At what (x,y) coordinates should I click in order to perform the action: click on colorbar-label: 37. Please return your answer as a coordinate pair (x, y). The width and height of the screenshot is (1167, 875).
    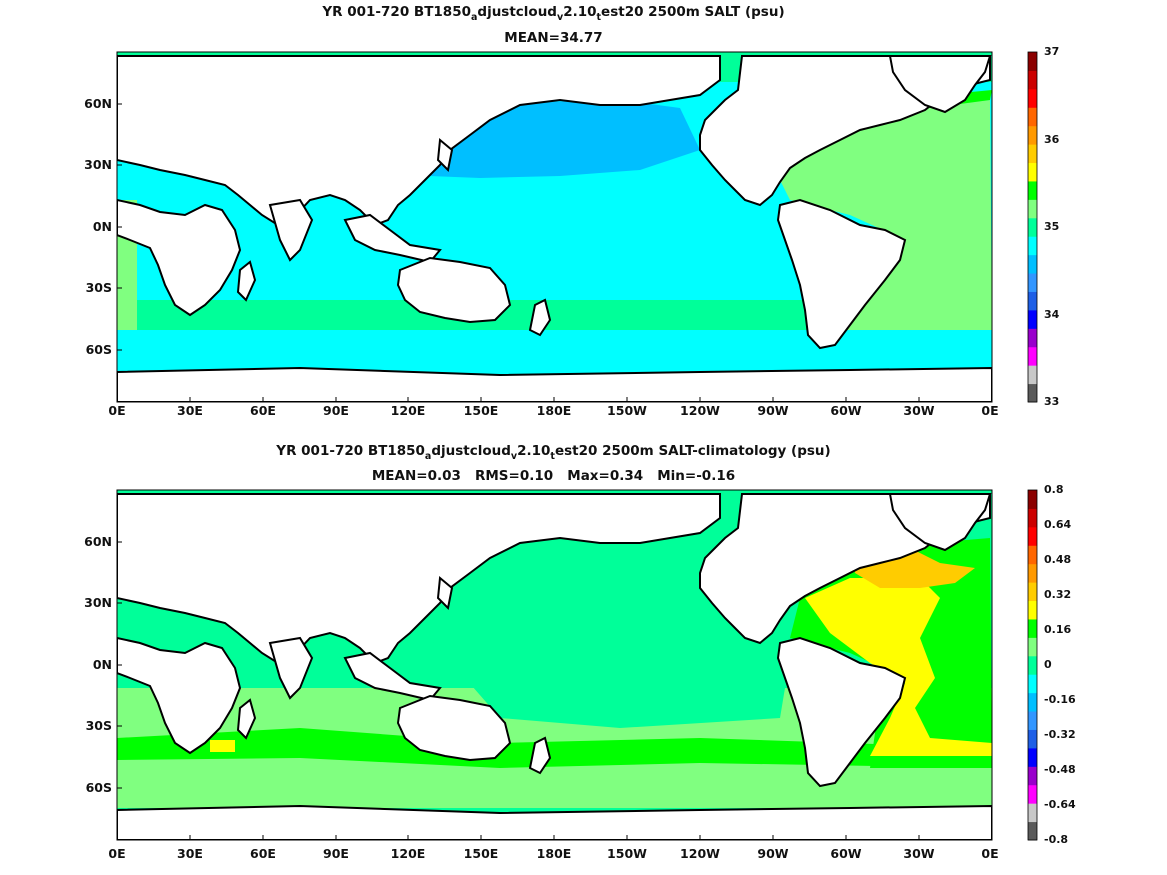
    Looking at the image, I should click on (1051, 51).